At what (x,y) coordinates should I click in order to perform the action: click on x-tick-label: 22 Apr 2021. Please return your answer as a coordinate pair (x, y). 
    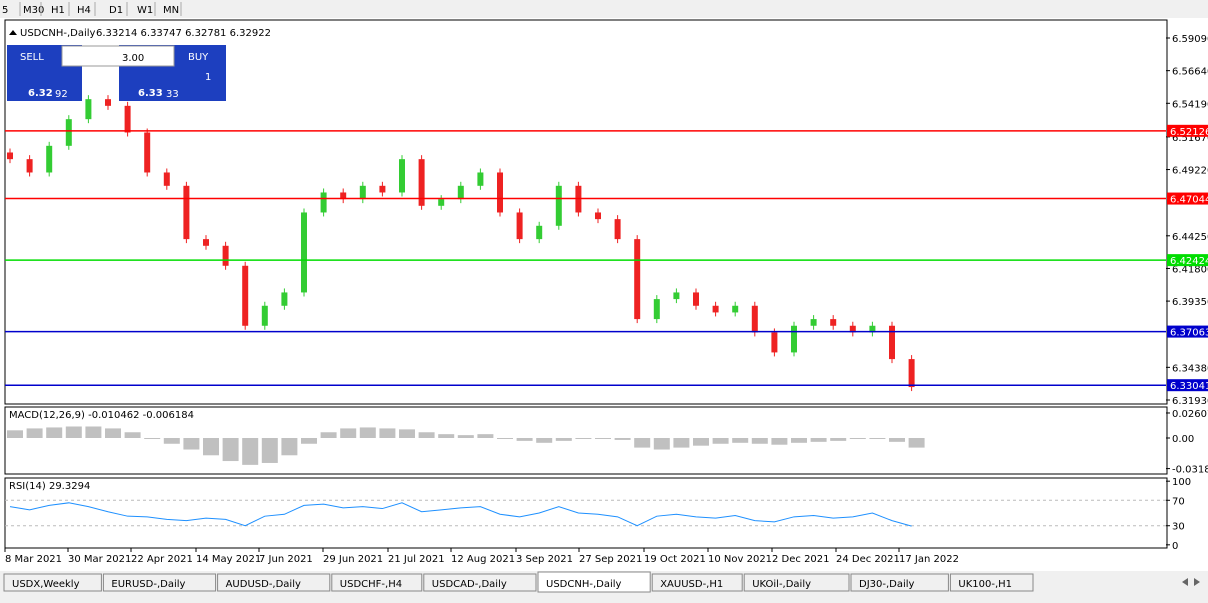
    Looking at the image, I should click on (162, 559).